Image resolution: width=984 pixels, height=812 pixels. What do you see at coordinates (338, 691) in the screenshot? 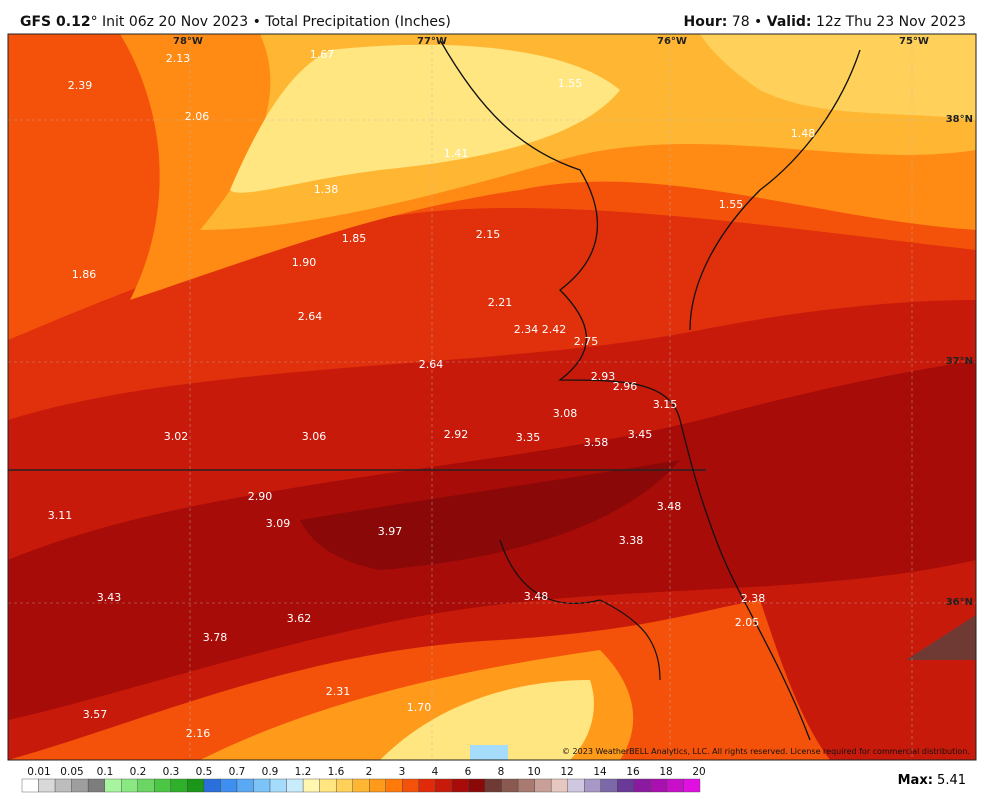
I see `precip-label: 2.31` at bounding box center [338, 691].